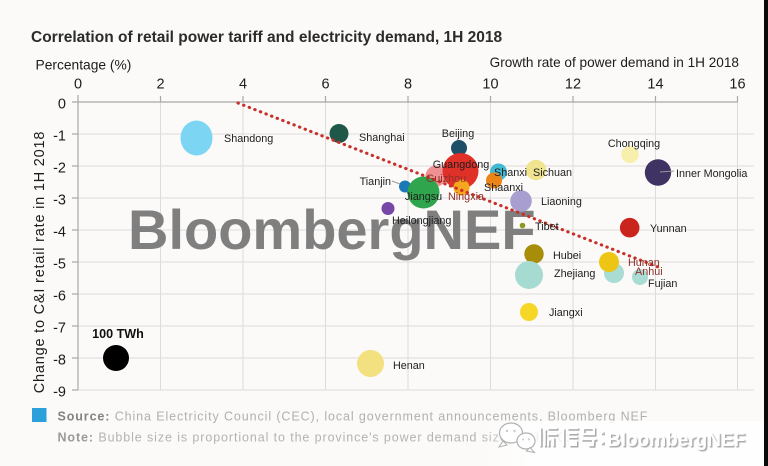 This screenshot has height=466, width=768. Describe the element at coordinates (375, 182) in the screenshot. I see `svg-text: Tianjin` at that location.